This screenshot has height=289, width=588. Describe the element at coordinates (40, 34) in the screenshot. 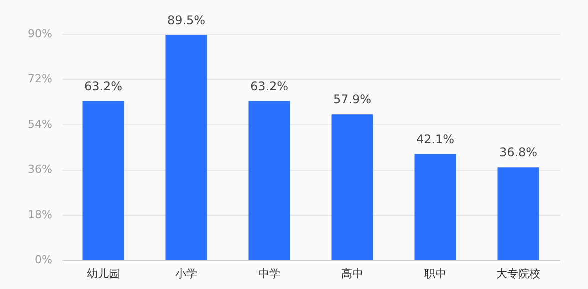

I see `y-tick-label: 90%` at that location.